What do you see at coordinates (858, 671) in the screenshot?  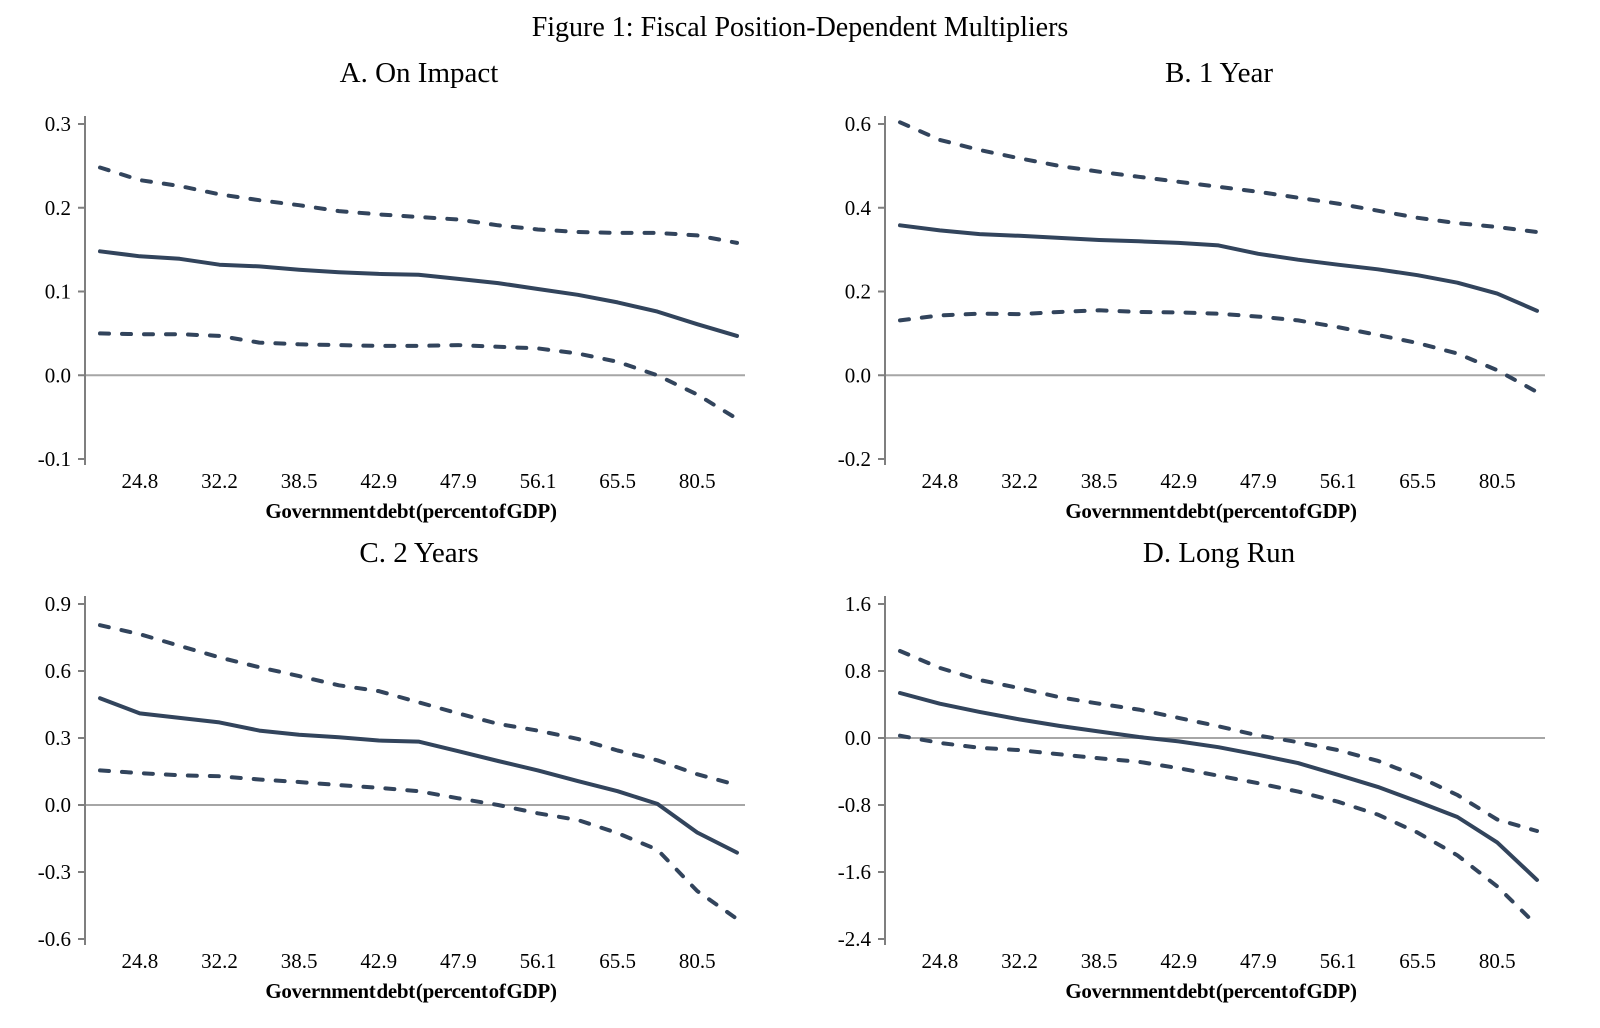 I see `y-tick-label: 0.8` at bounding box center [858, 671].